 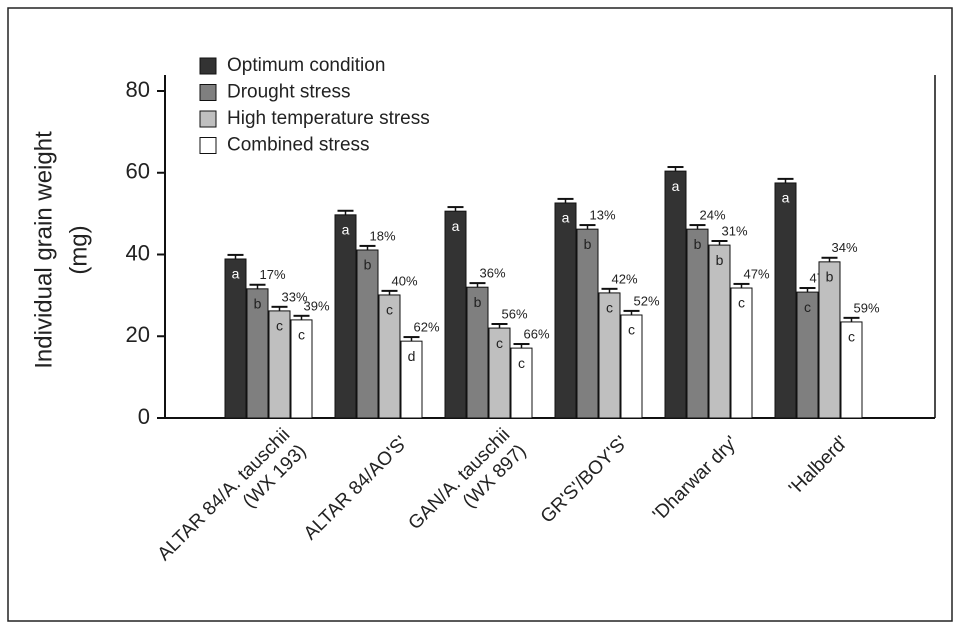 I want to click on y-axis-label: (mg), so click(x=78, y=249).